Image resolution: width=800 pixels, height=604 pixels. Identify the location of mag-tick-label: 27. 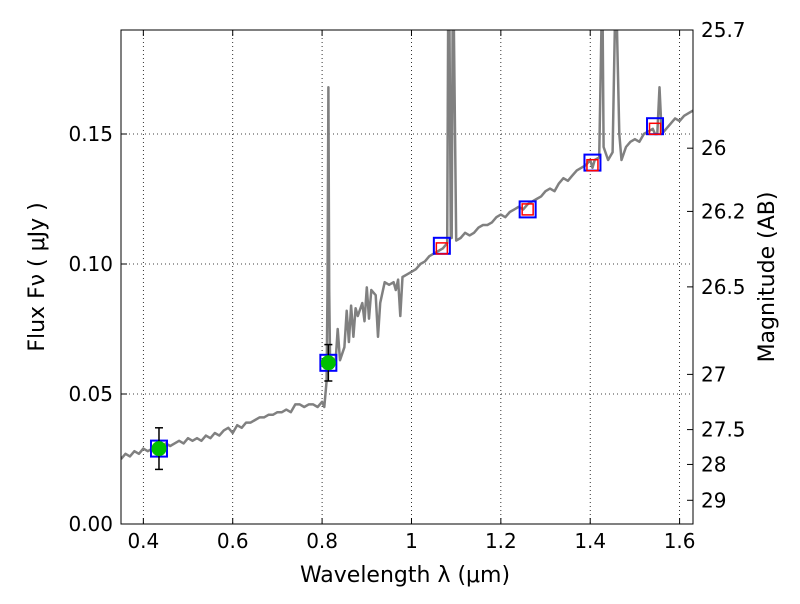
(713, 374).